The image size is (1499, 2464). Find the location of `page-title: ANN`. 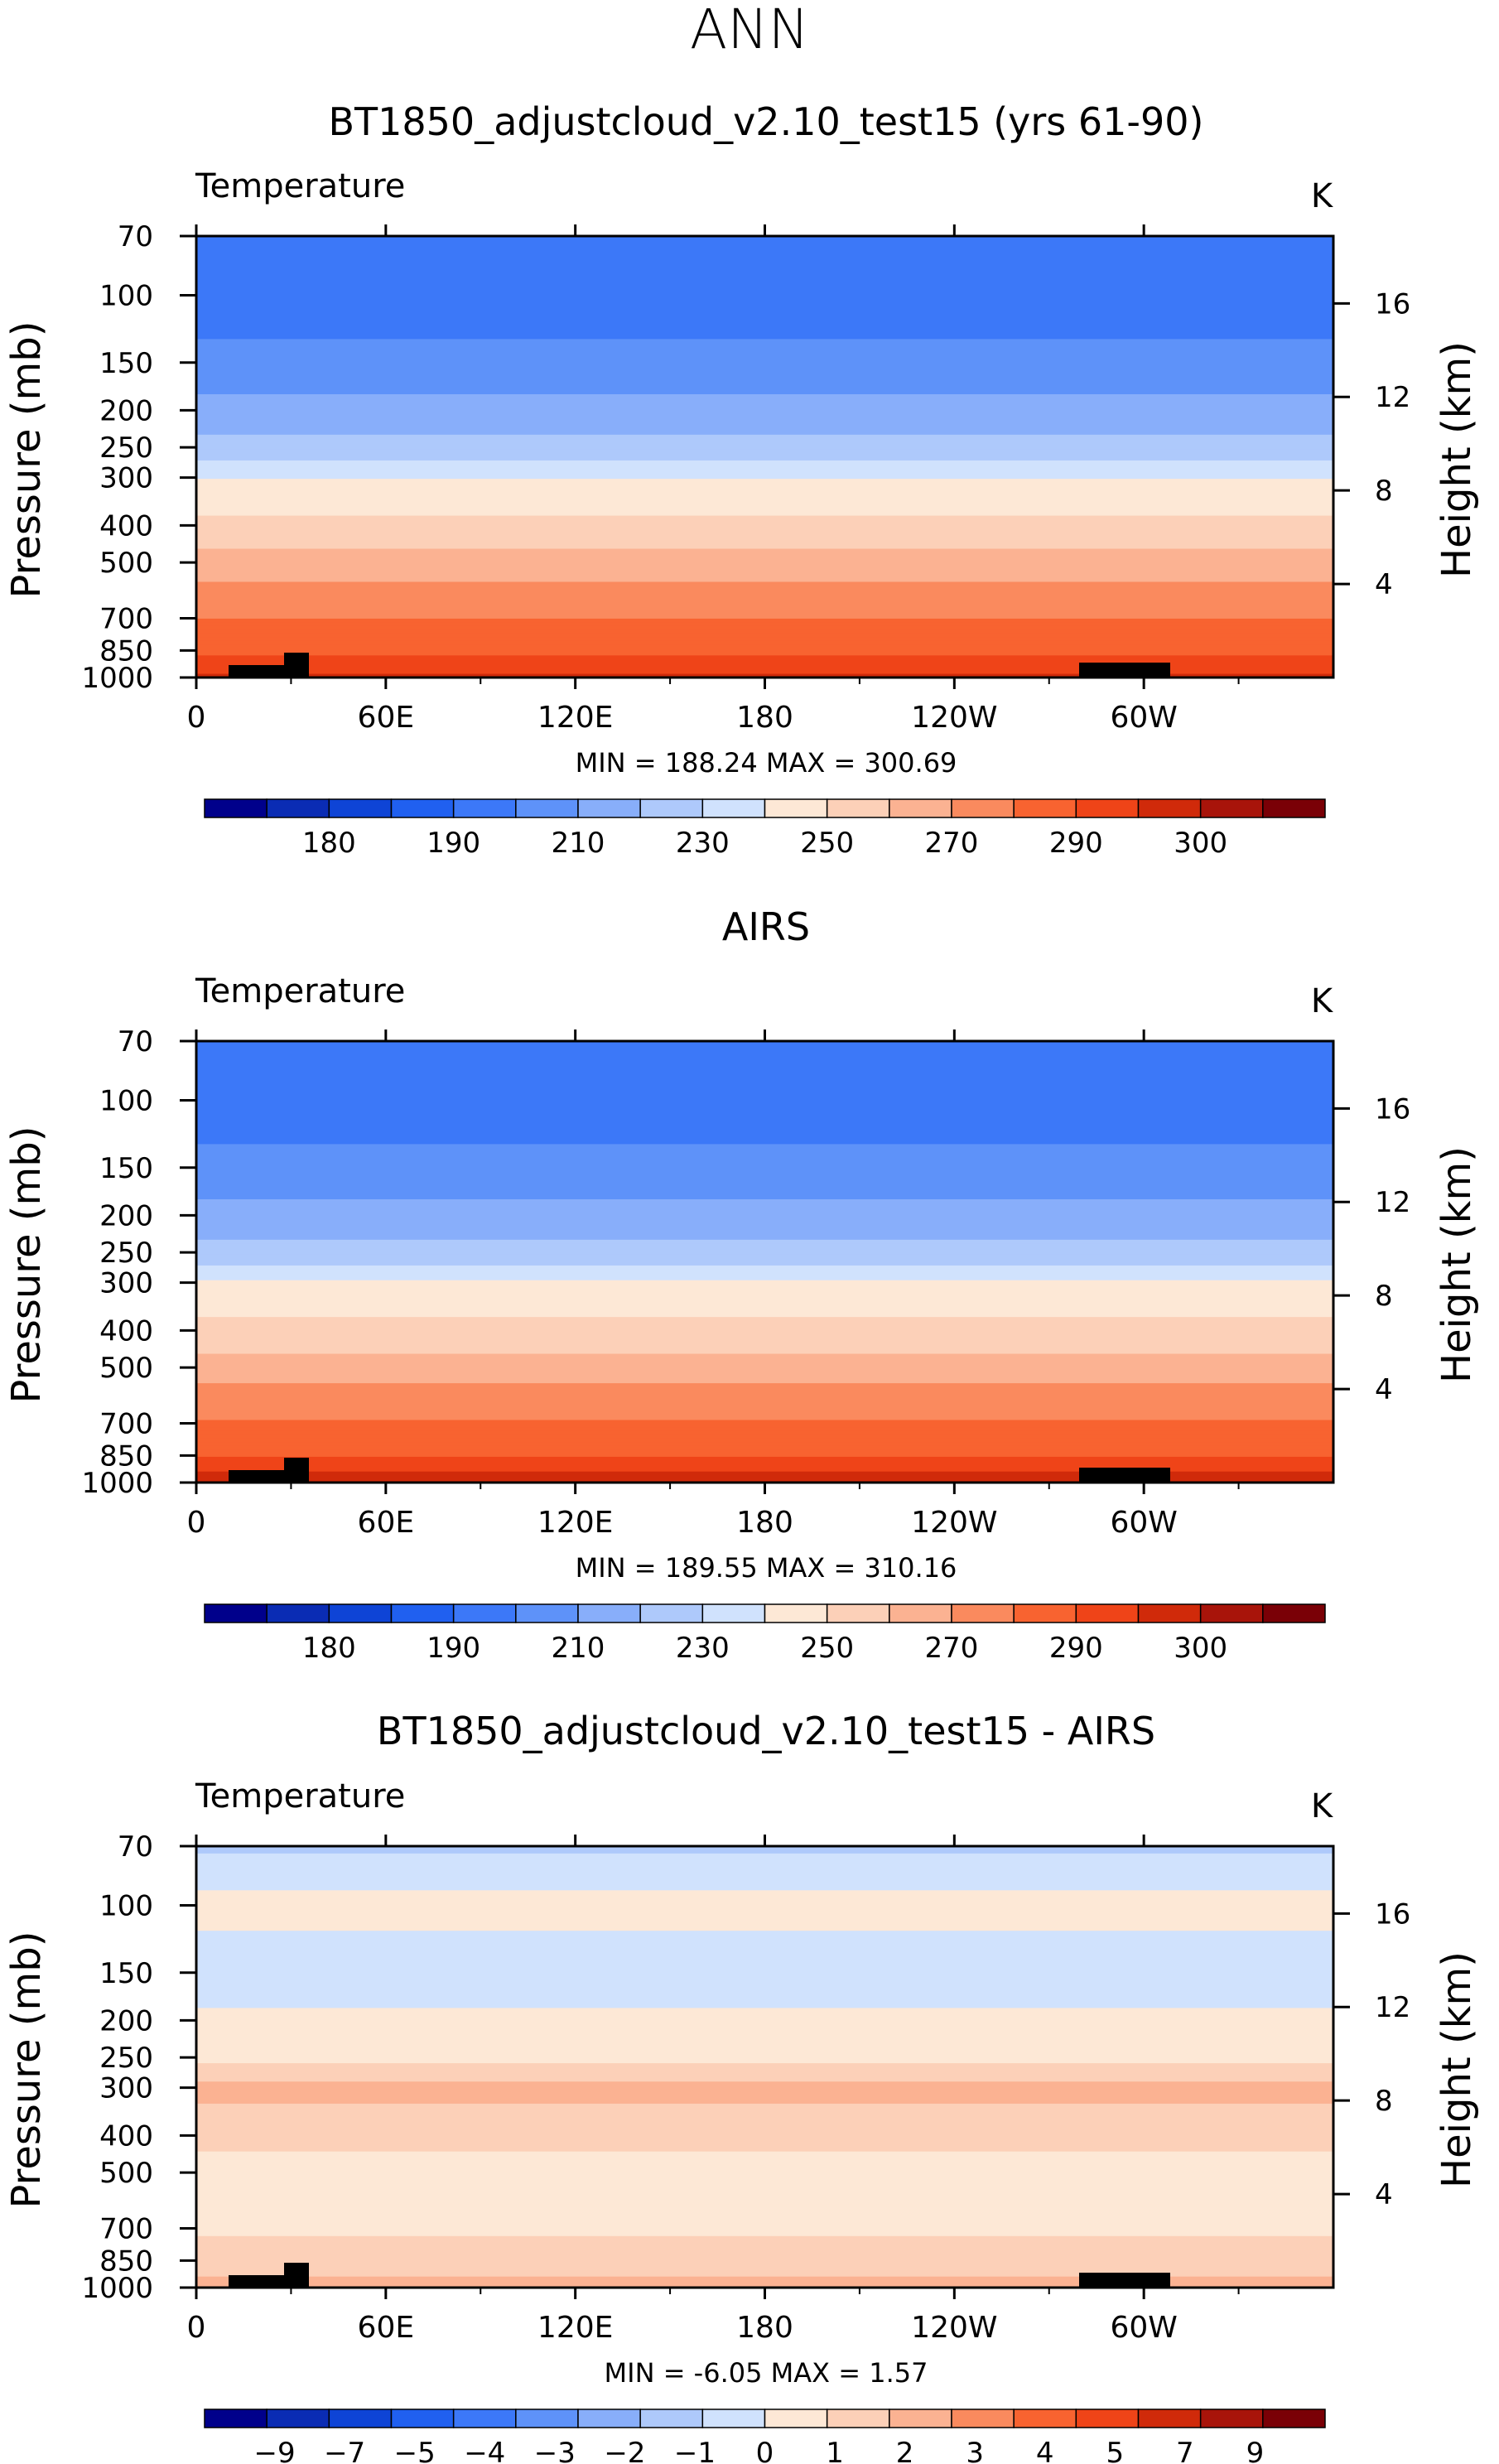

page-title: ANN is located at coordinates (749, 30).